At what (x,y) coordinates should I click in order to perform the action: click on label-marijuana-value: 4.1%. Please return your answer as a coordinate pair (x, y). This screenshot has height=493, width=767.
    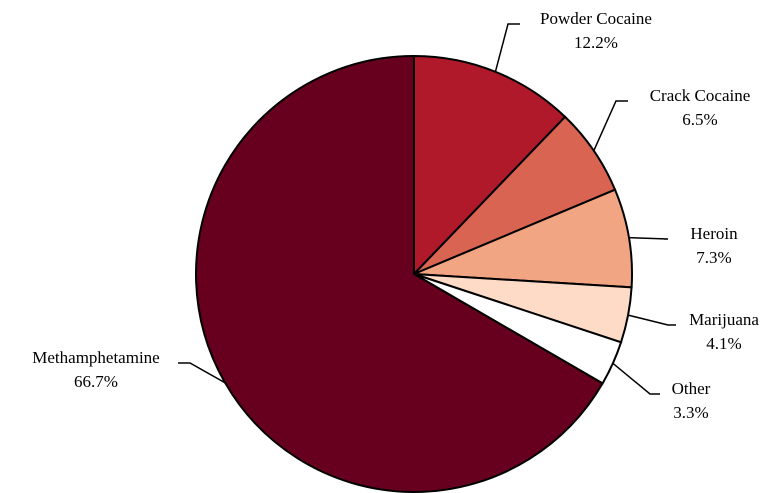
    Looking at the image, I should click on (723, 343).